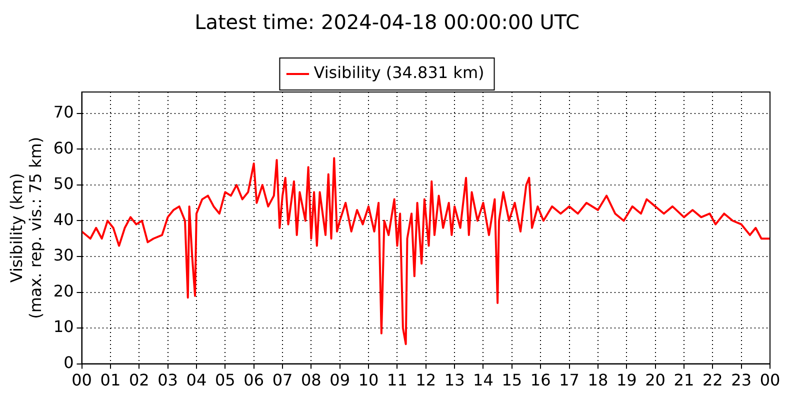  I want to click on x-tick-label: 04, so click(196, 380).